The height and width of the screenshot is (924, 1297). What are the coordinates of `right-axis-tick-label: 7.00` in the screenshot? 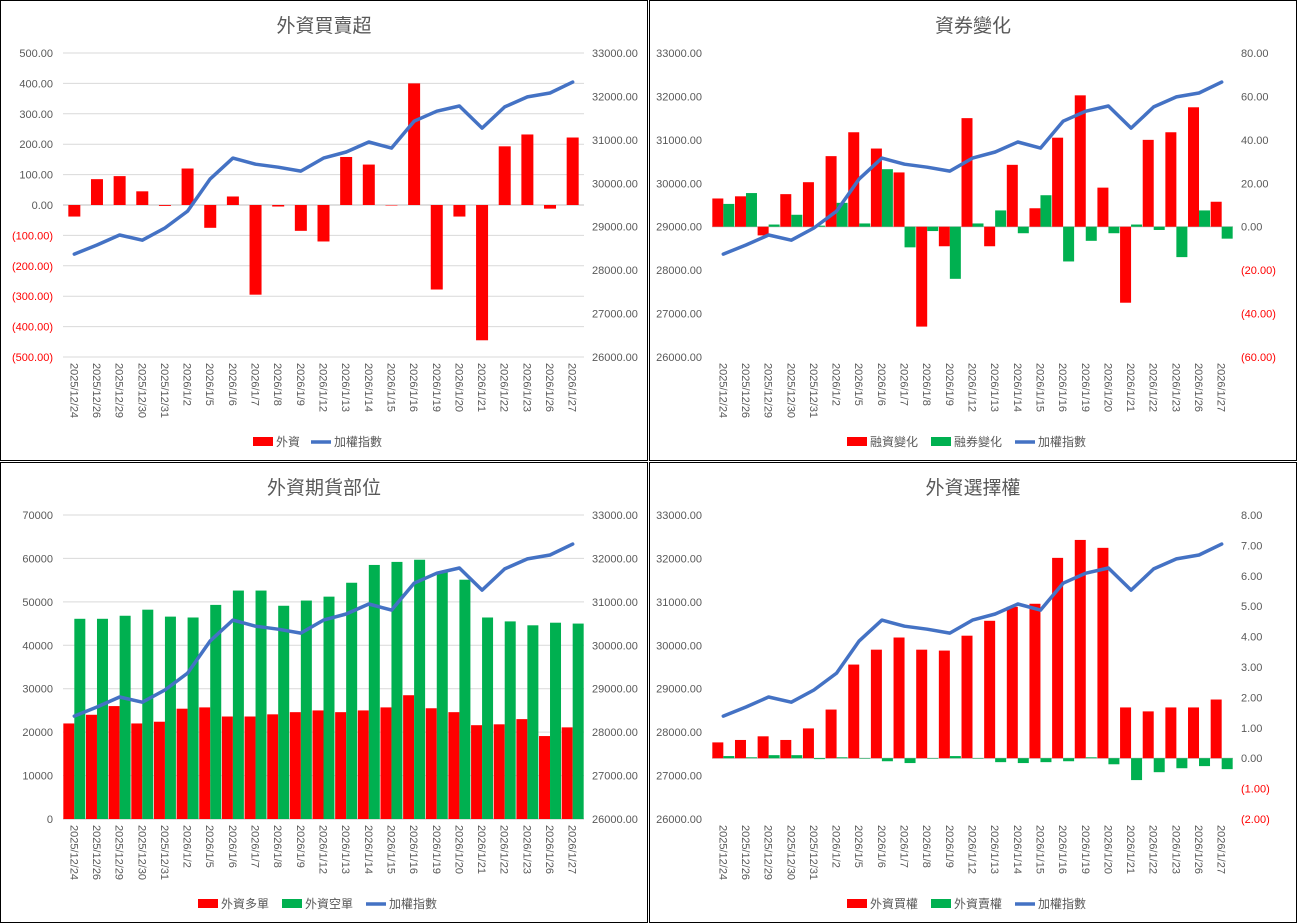 It's located at (1251, 546).